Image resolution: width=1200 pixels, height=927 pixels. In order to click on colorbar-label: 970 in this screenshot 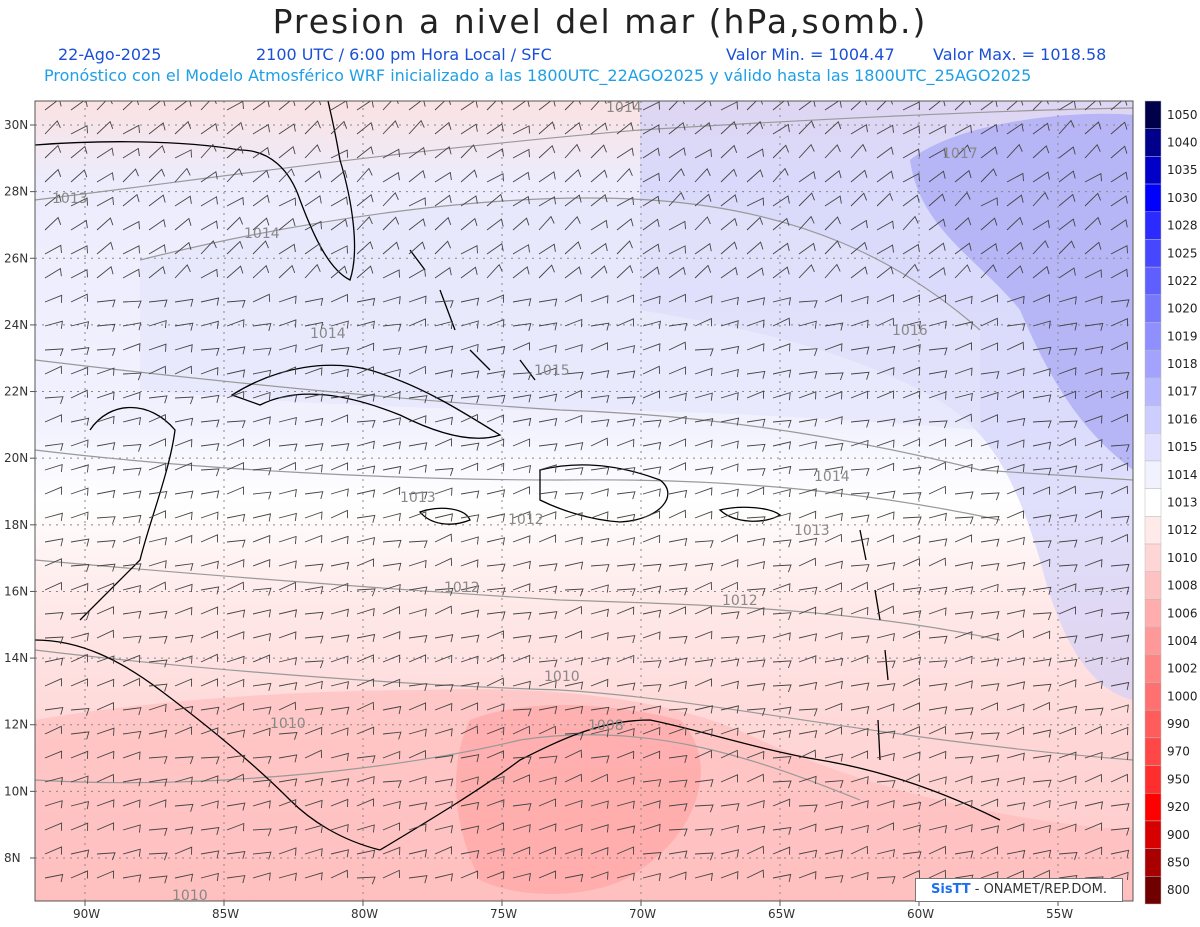, I will do `click(1178, 752)`.